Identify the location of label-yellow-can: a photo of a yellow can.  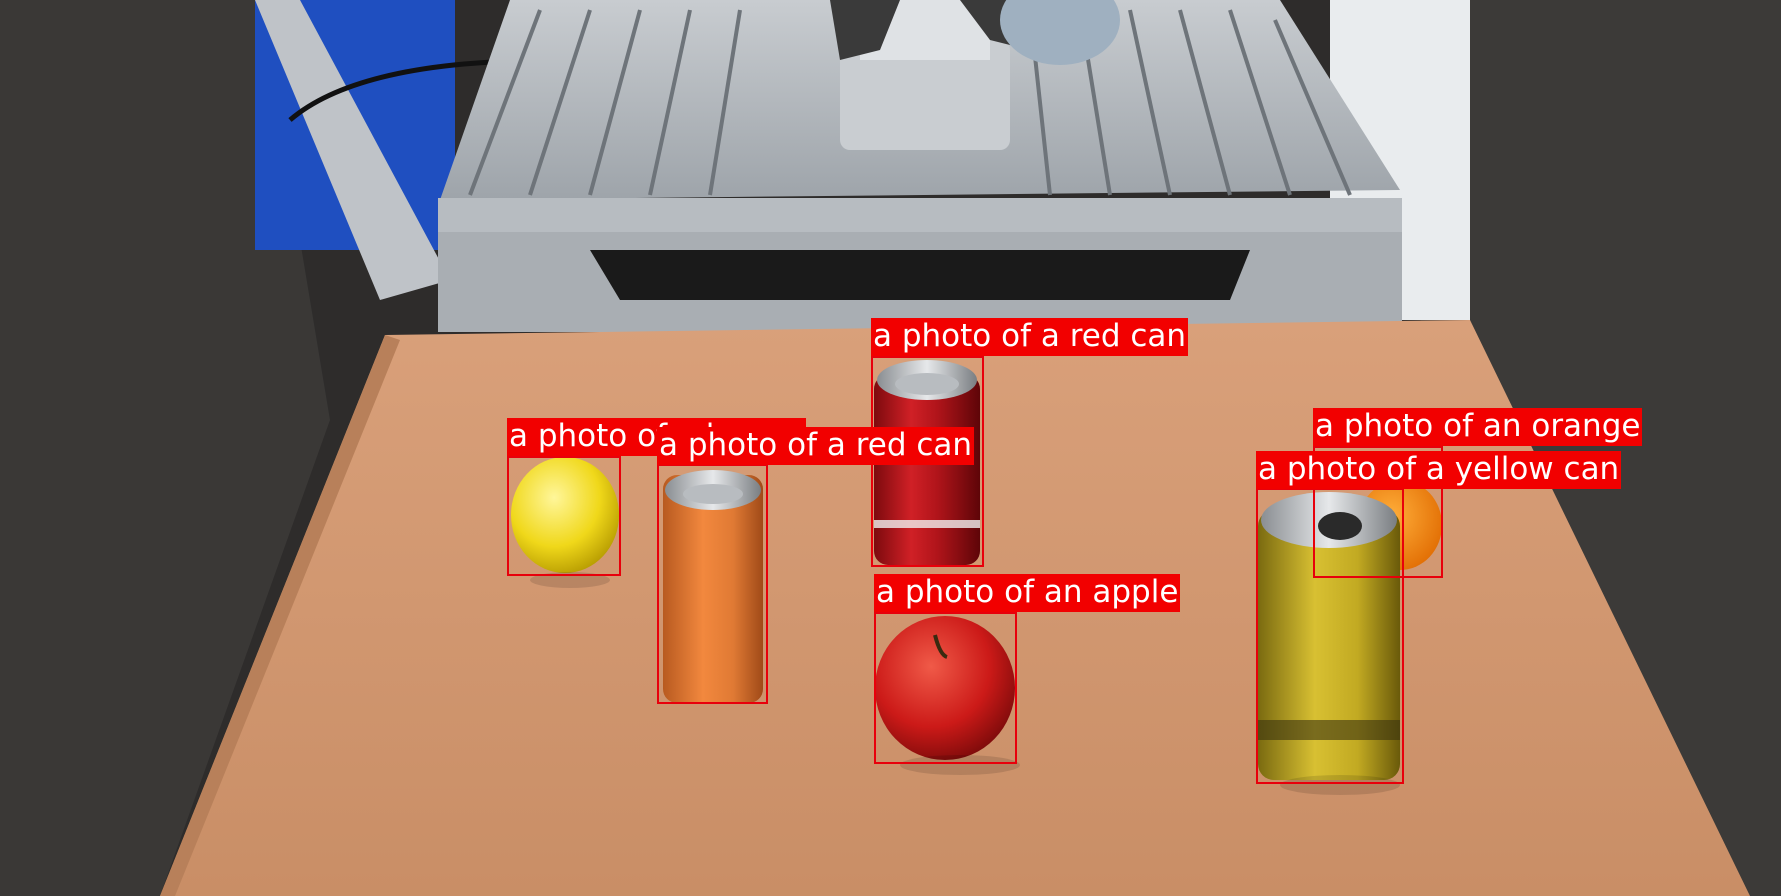
(1439, 470).